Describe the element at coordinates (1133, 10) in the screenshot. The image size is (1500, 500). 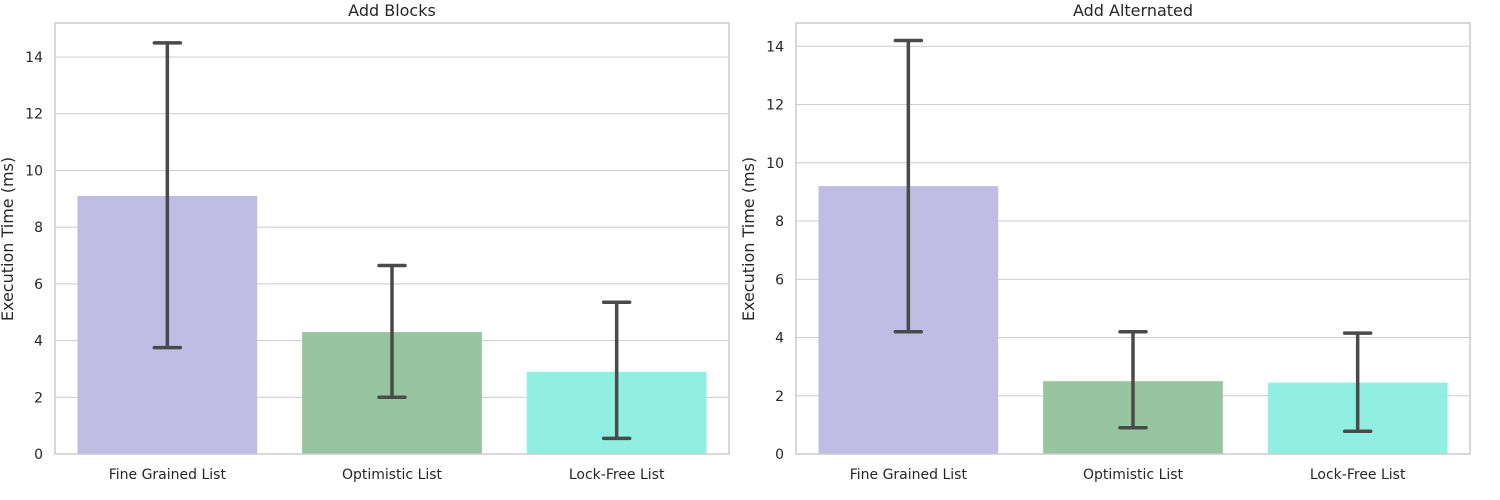
I see `chart-title: Add Alternated` at that location.